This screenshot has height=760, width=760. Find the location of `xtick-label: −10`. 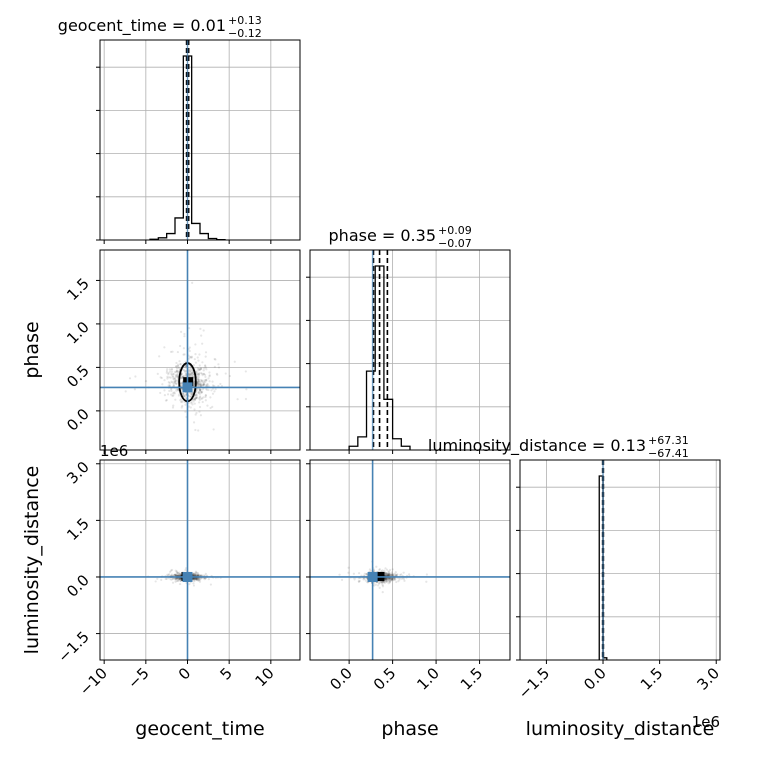

xtick-label: −10 is located at coordinates (93, 681).